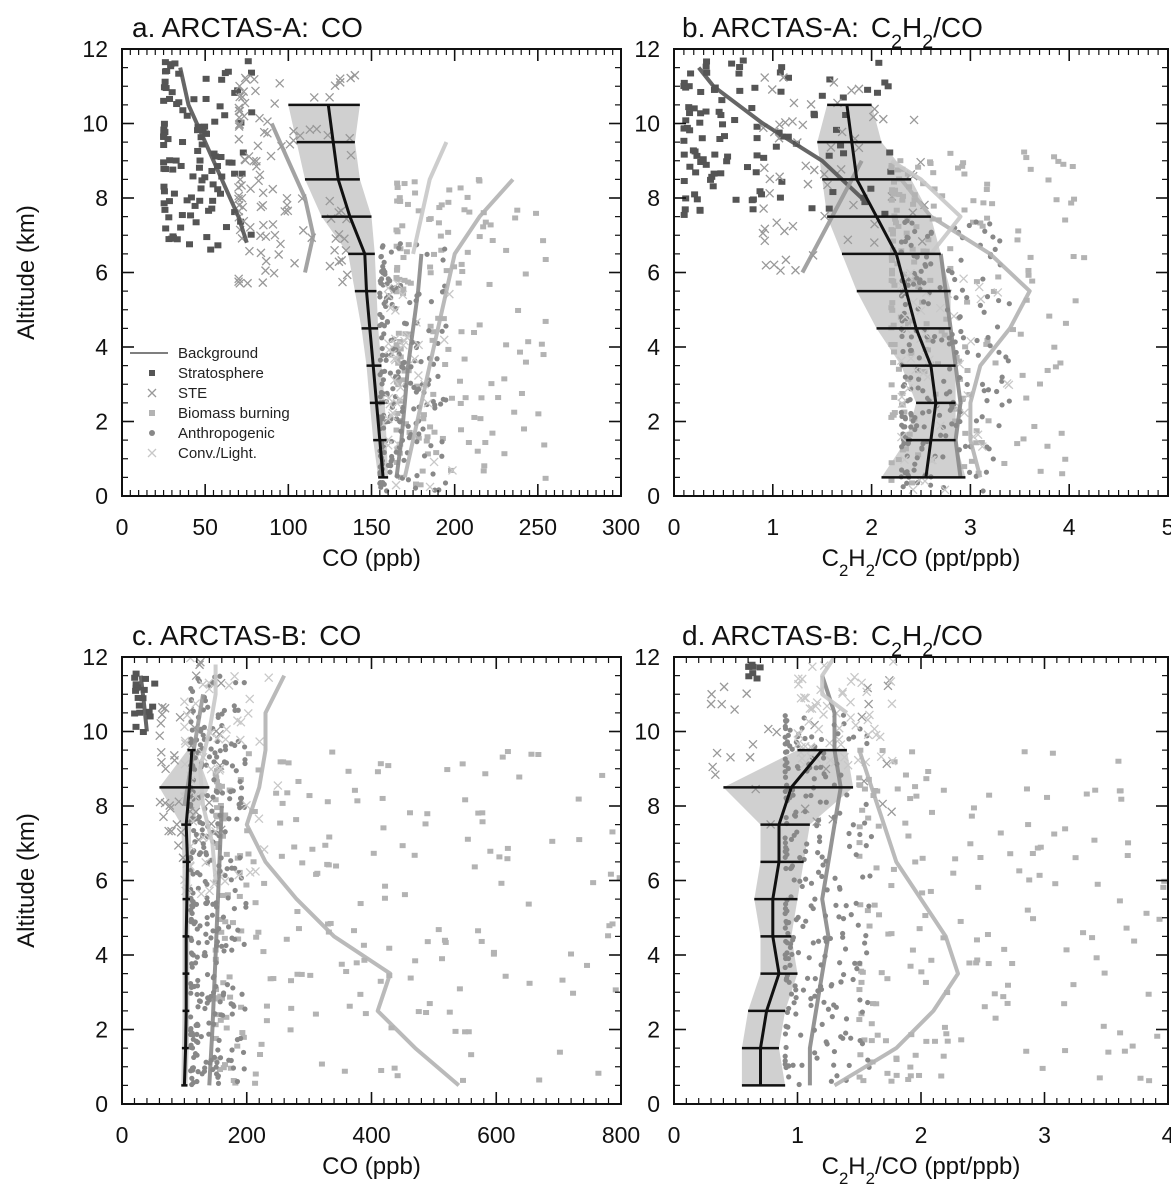 The width and height of the screenshot is (1171, 1193). Describe the element at coordinates (621, 1135) in the screenshot. I see `x-tick-label: 800` at that location.